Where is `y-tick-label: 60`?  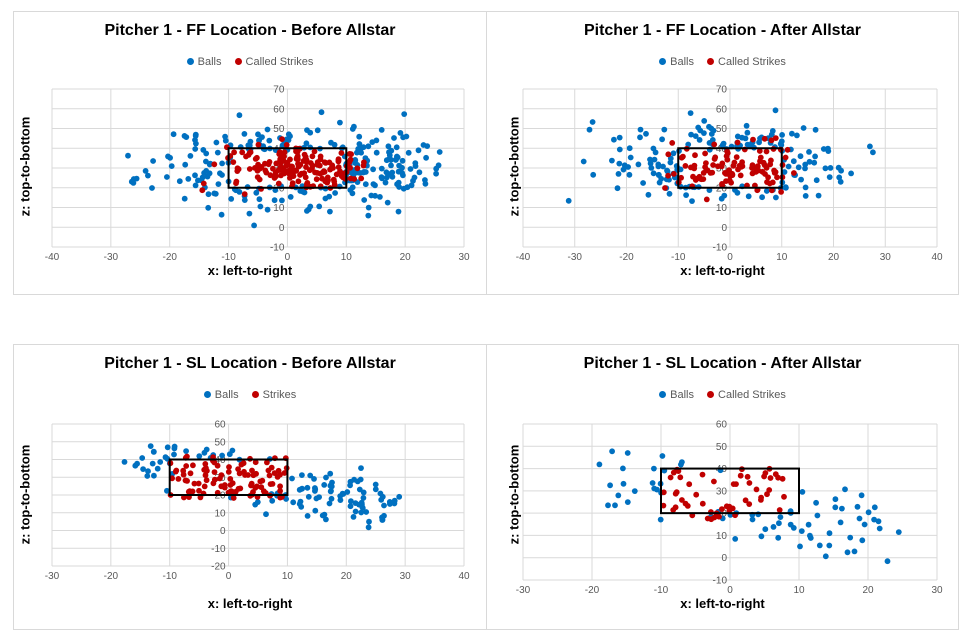 y-tick-label: 60 is located at coordinates (722, 109).